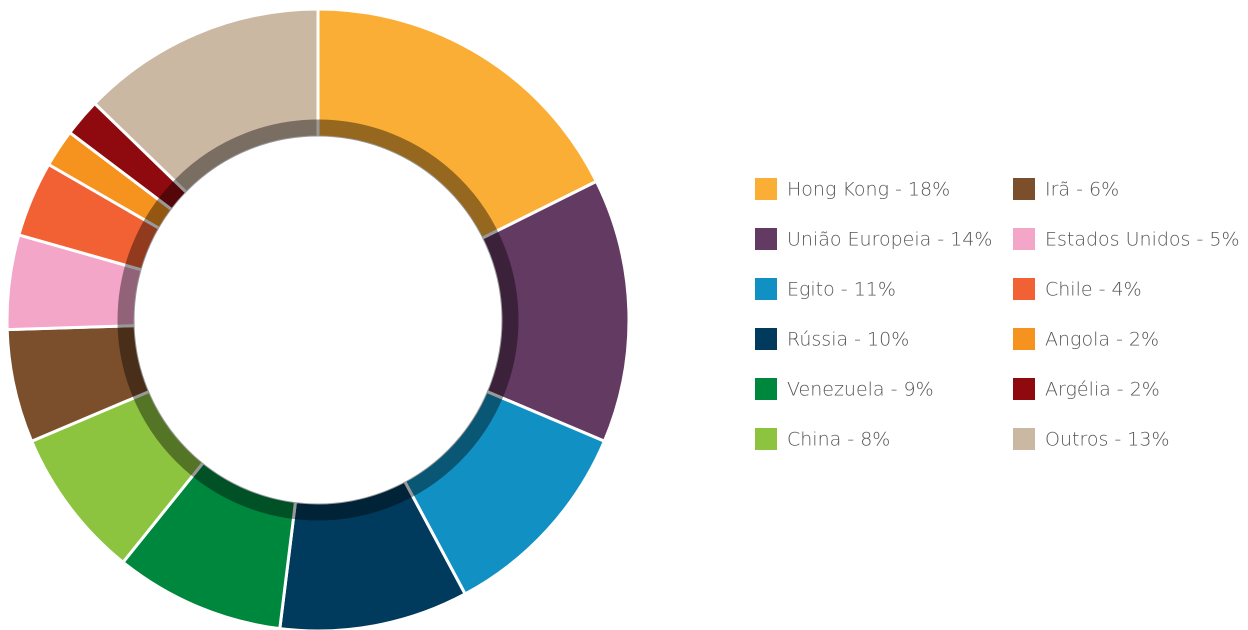 The height and width of the screenshot is (630, 1248). What do you see at coordinates (868, 190) in the screenshot?
I see `legend-label: Hong Kong - 18%` at bounding box center [868, 190].